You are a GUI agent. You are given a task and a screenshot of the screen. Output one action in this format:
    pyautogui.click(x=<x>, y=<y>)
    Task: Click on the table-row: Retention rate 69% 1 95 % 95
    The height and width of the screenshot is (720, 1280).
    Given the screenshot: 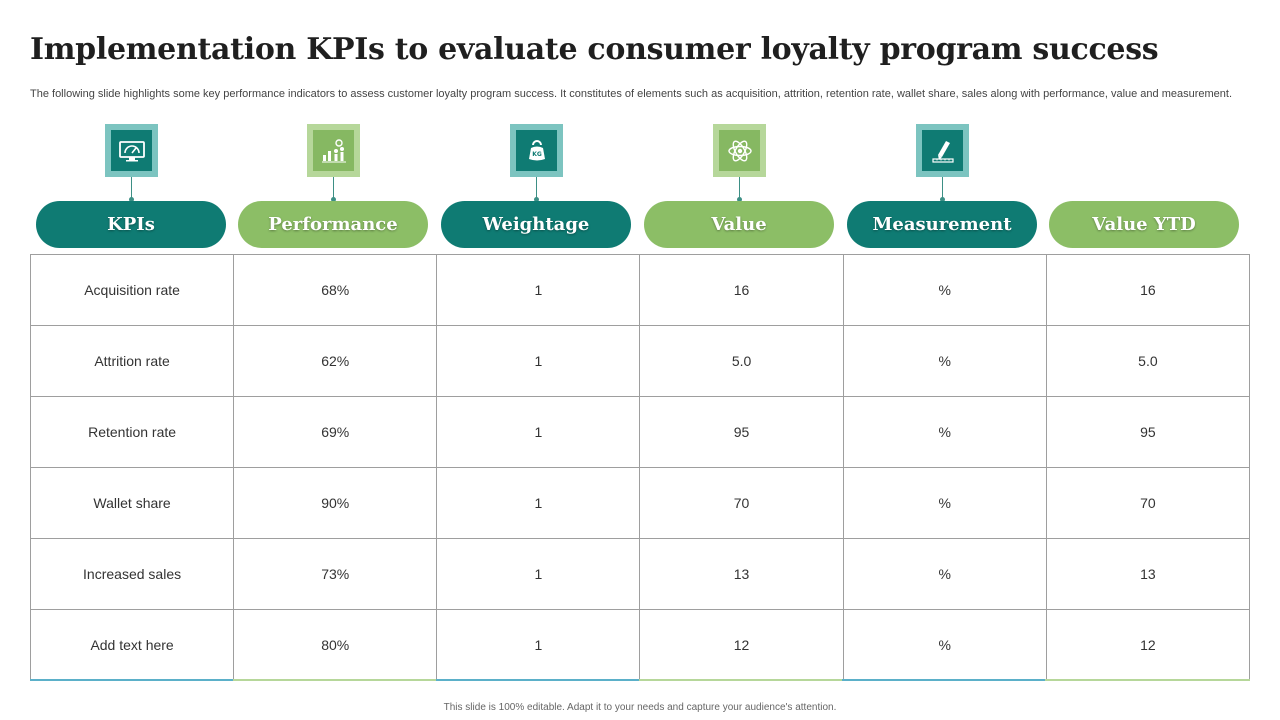 What is the action you would take?
    pyautogui.click(x=640, y=432)
    